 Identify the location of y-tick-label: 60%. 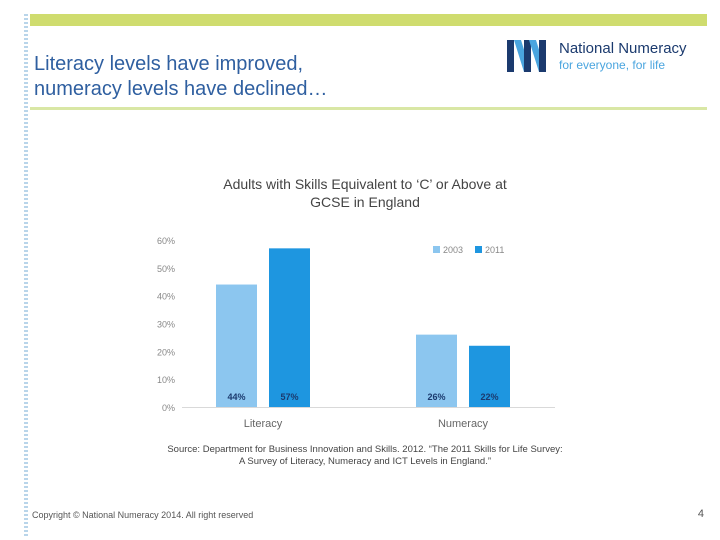
(166, 241).